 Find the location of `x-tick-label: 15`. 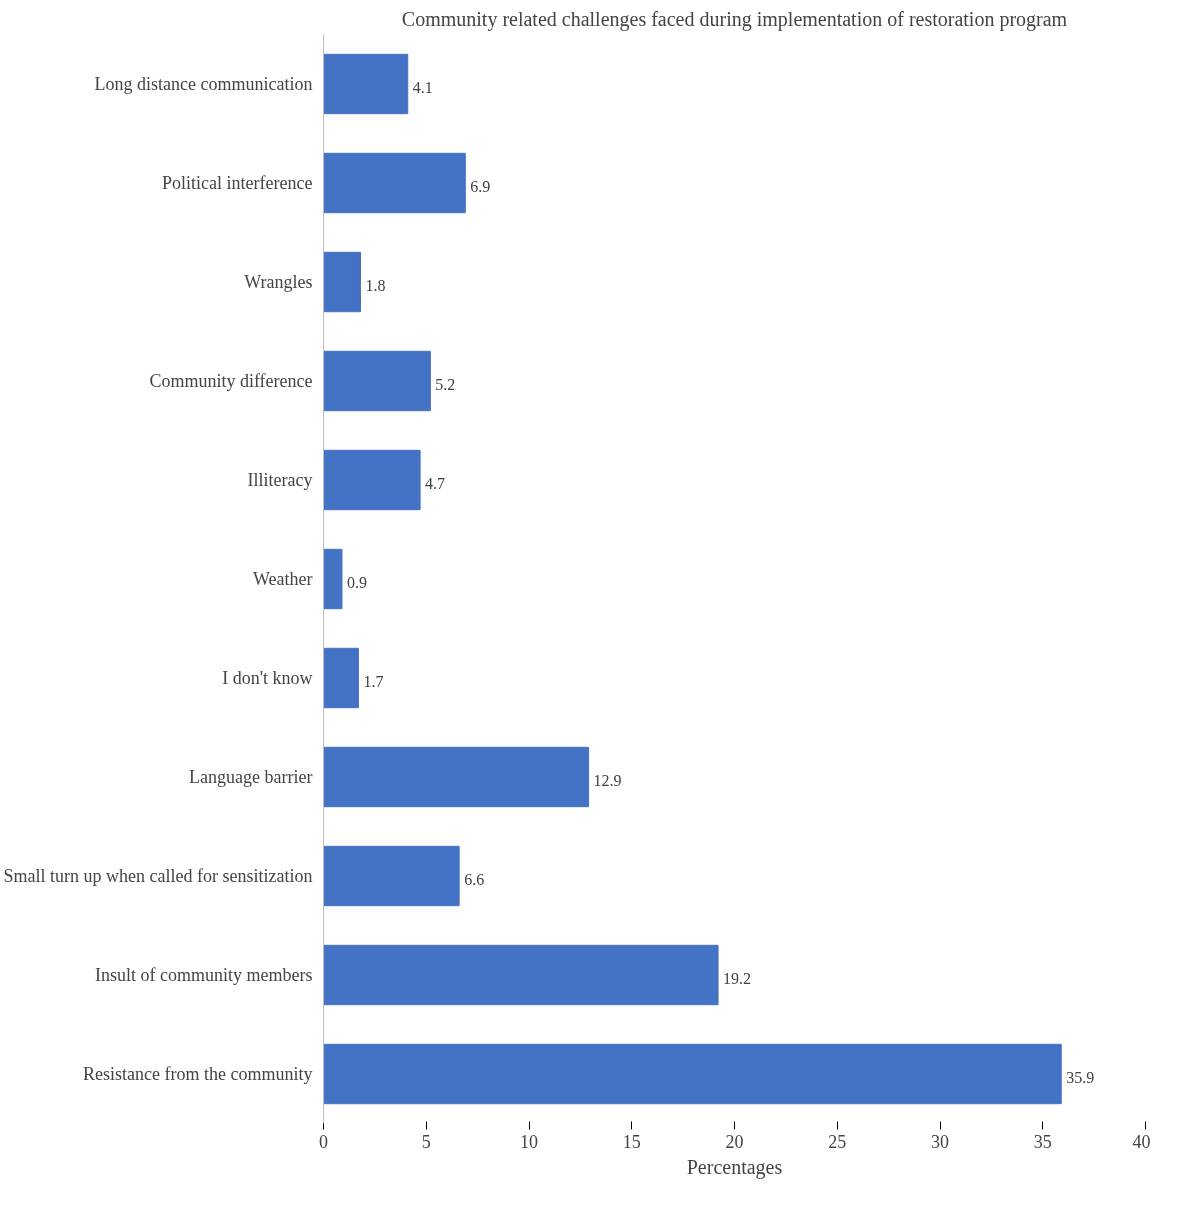

x-tick-label: 15 is located at coordinates (631, 1141).